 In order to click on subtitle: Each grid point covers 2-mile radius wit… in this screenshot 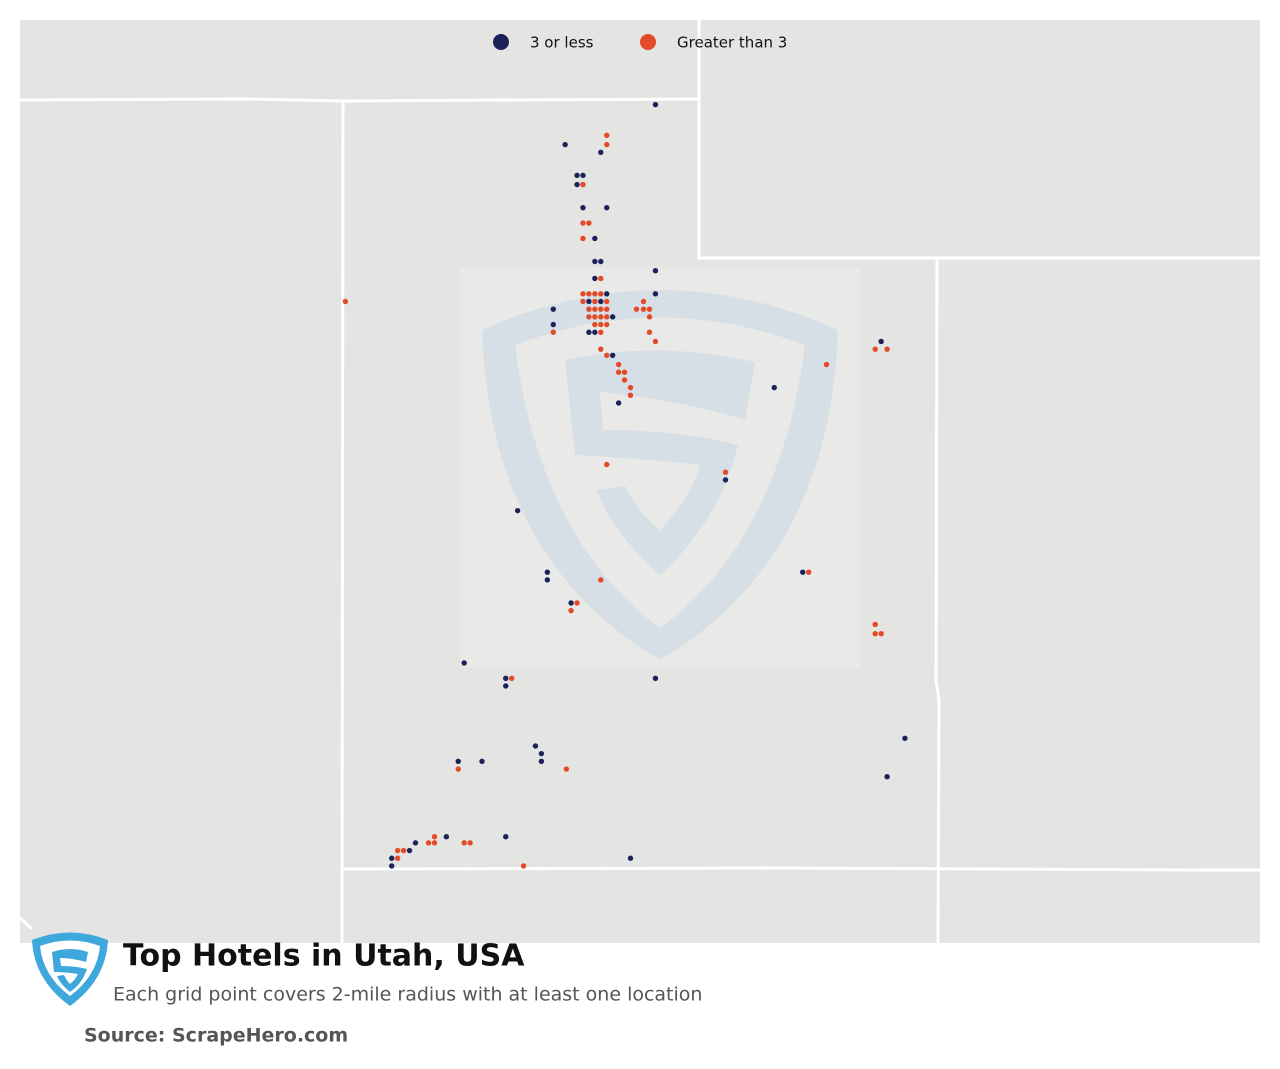, I will do `click(407, 995)`.